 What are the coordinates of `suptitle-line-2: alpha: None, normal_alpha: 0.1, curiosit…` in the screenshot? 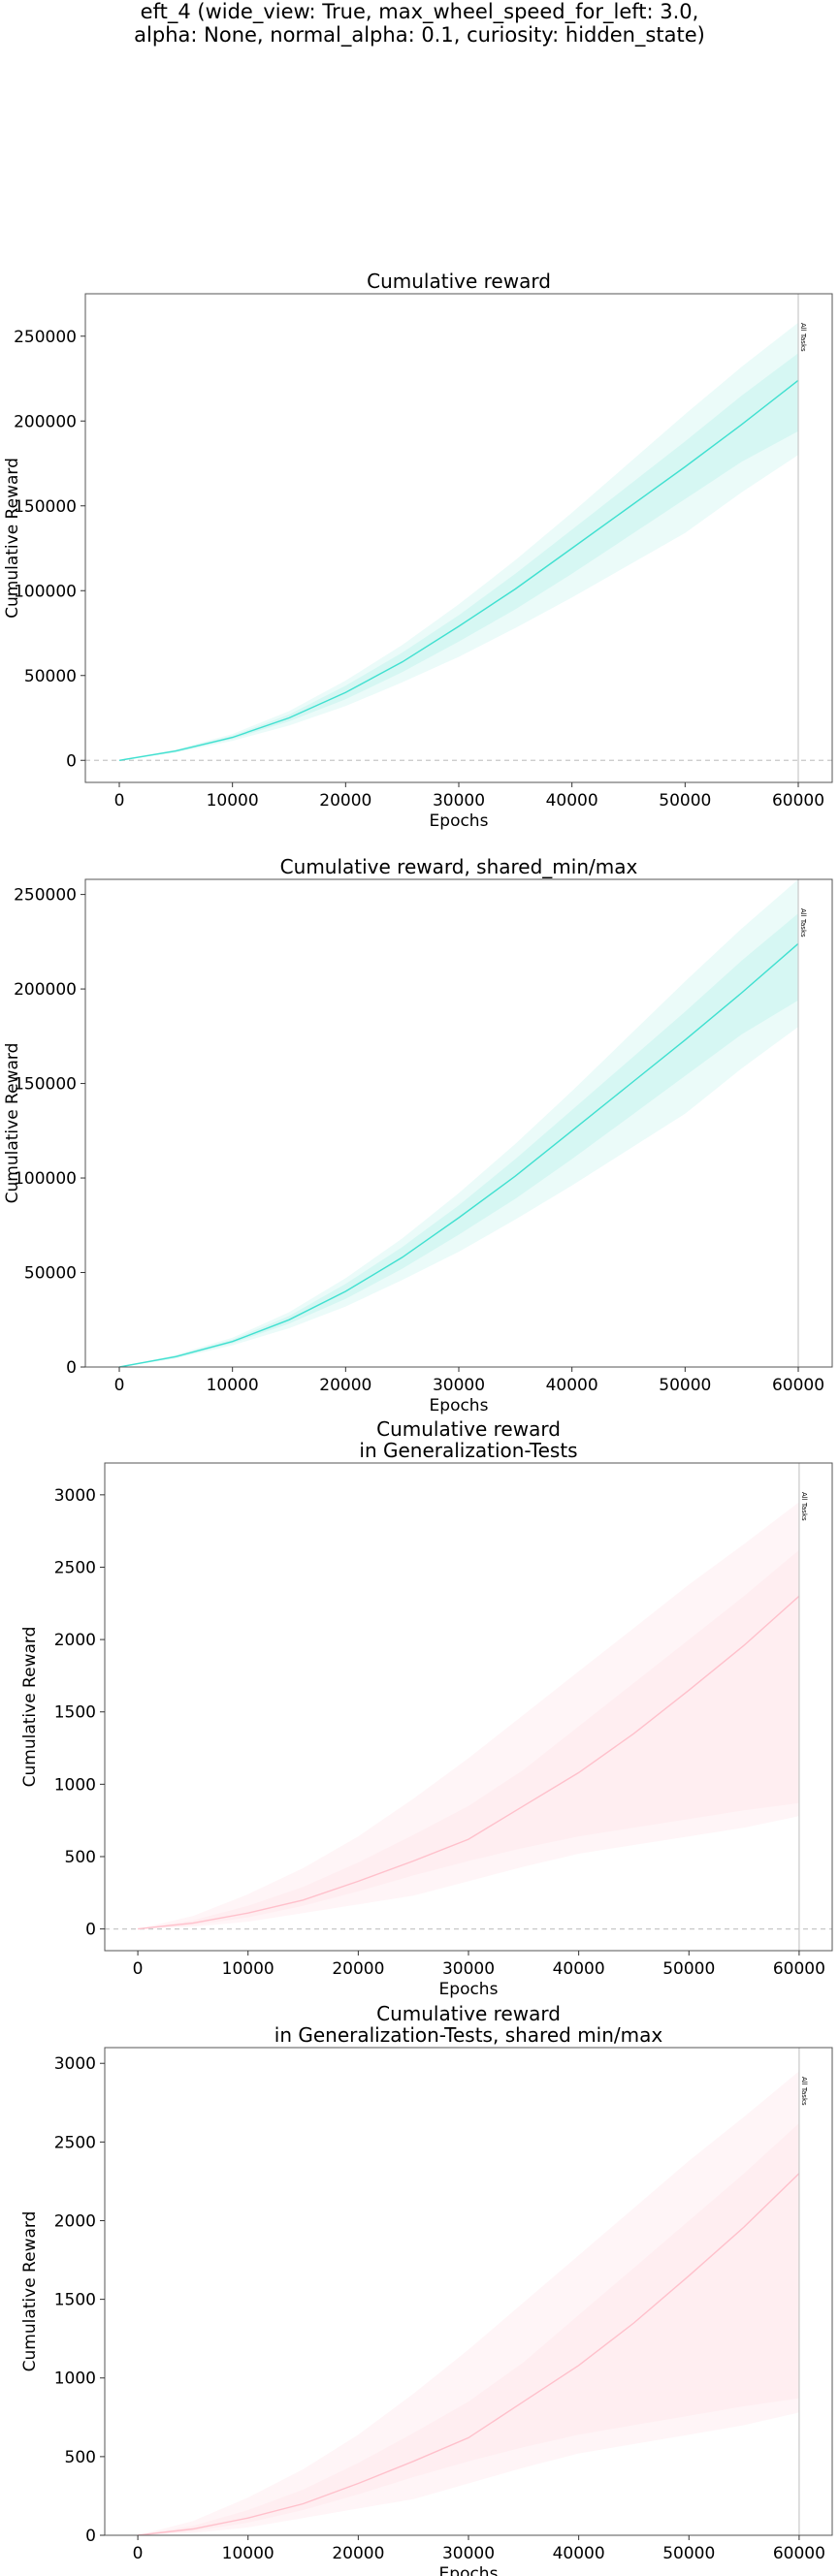 It's located at (419, 35).